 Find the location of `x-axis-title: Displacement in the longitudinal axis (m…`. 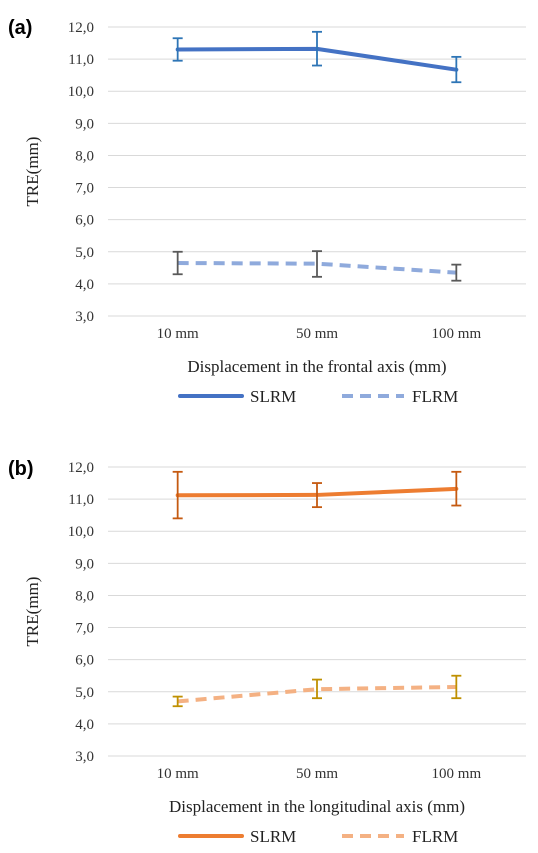

x-axis-title: Displacement in the longitudinal axis (m… is located at coordinates (317, 806).